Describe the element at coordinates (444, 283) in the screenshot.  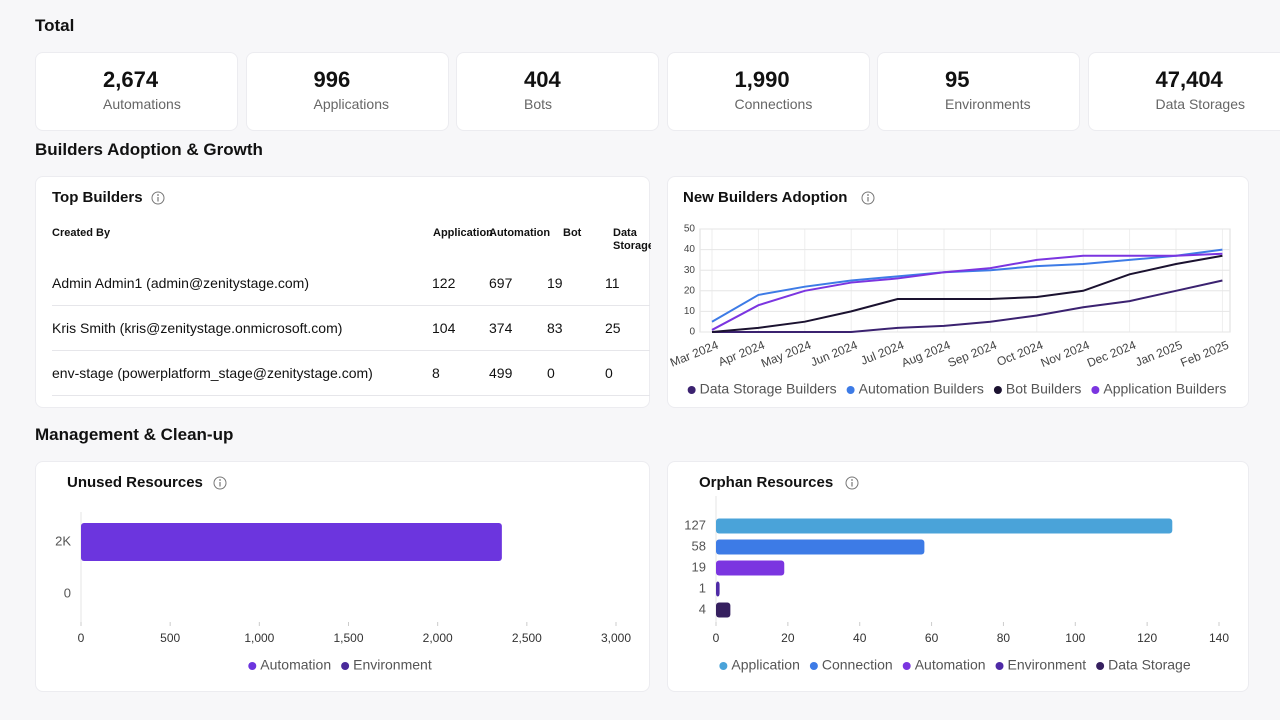
I see `table-cell: 122` at that location.